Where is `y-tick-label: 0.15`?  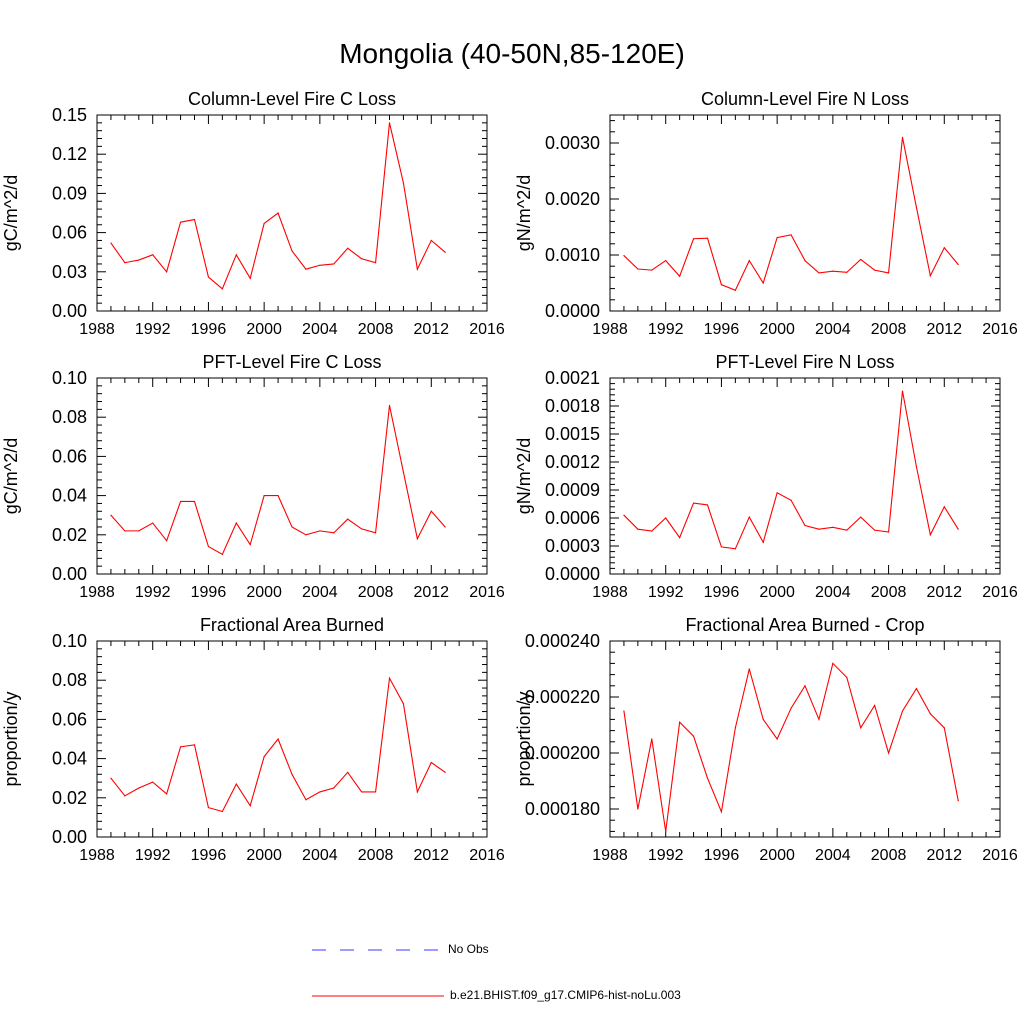
y-tick-label: 0.15 is located at coordinates (69, 115).